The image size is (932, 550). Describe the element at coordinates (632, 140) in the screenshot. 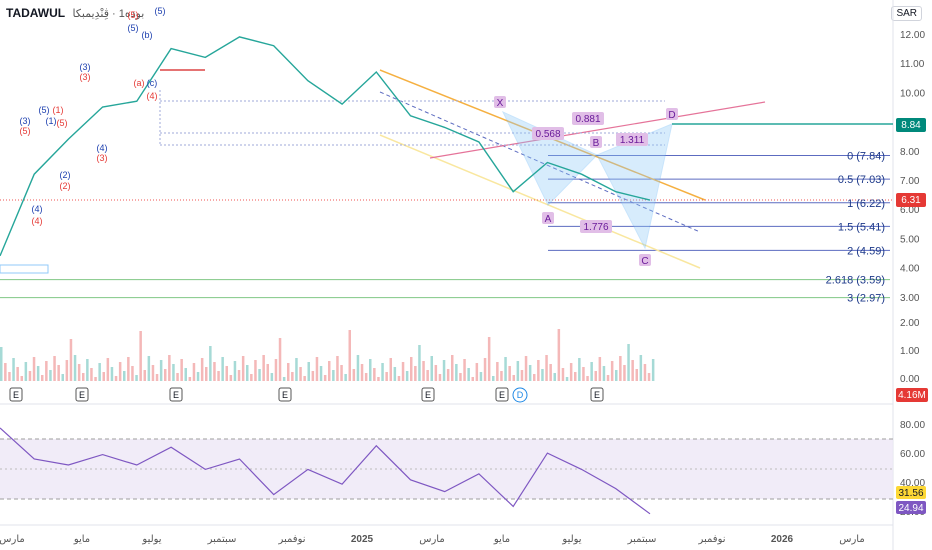

I see `harmonic-ratio: 1.311` at that location.